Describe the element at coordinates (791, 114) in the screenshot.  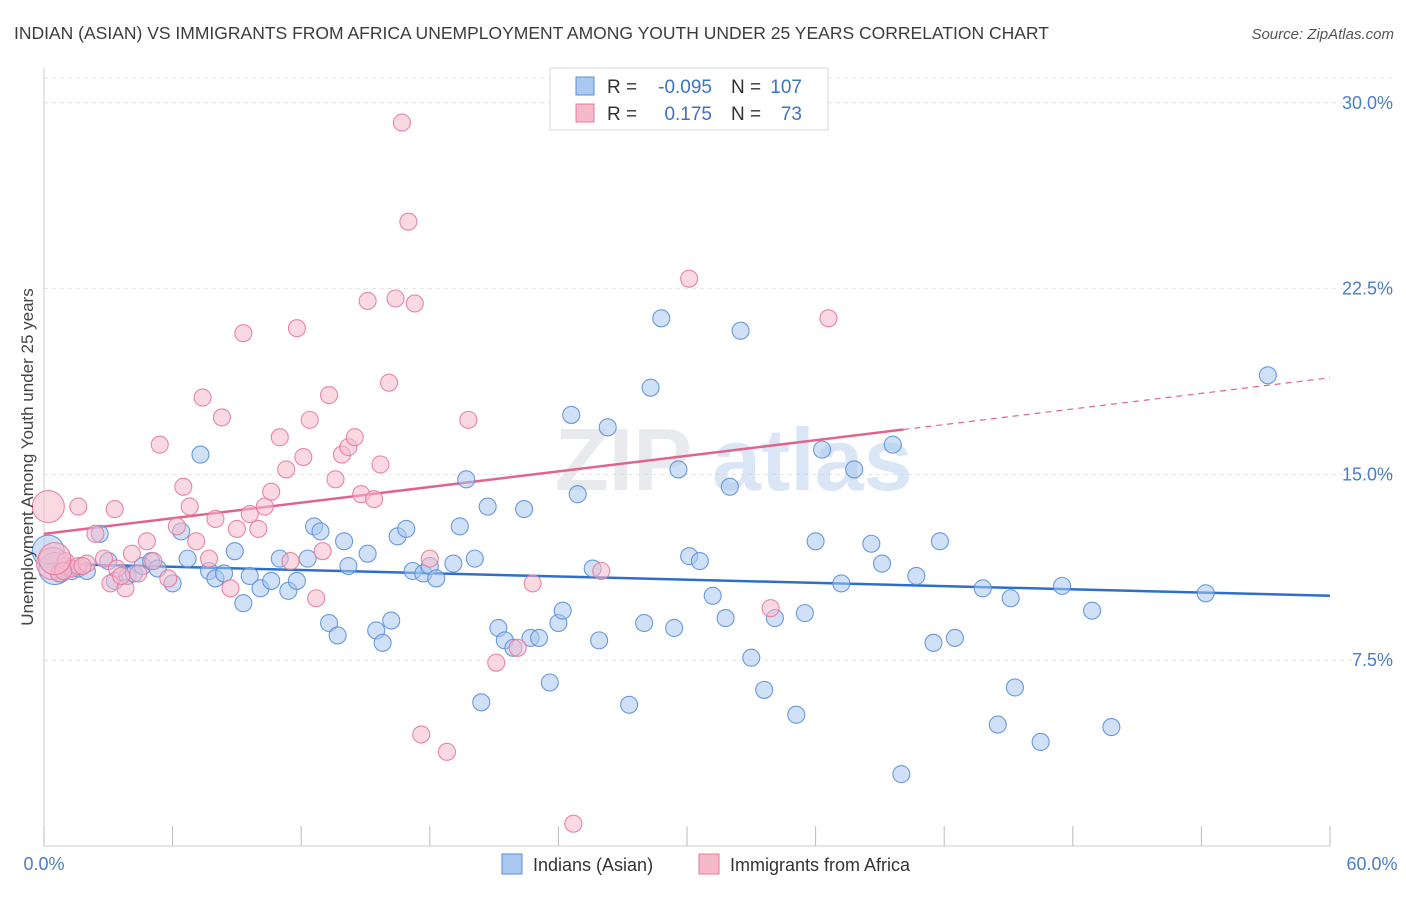
I see `legend-n-value-2: 73` at that location.